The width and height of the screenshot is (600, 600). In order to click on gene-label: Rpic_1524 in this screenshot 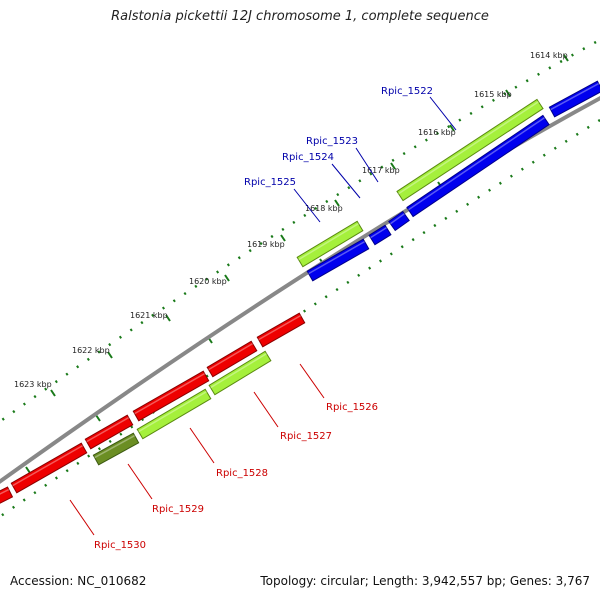, I will do `click(308, 157)`.